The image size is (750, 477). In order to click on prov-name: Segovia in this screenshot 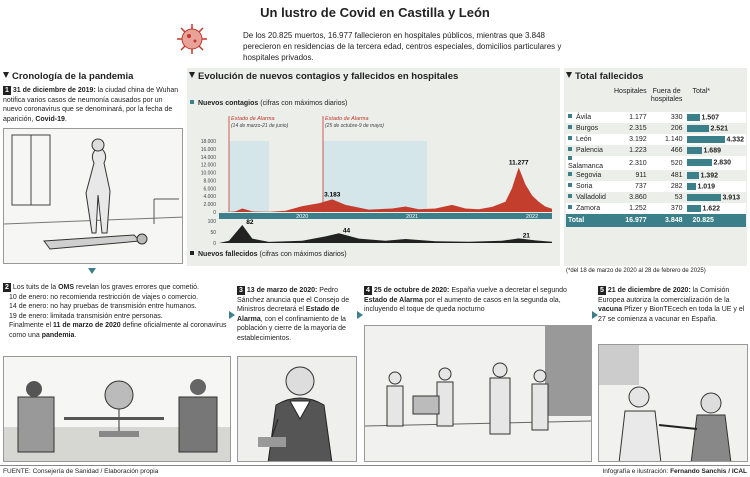, I will do `click(589, 175)`.